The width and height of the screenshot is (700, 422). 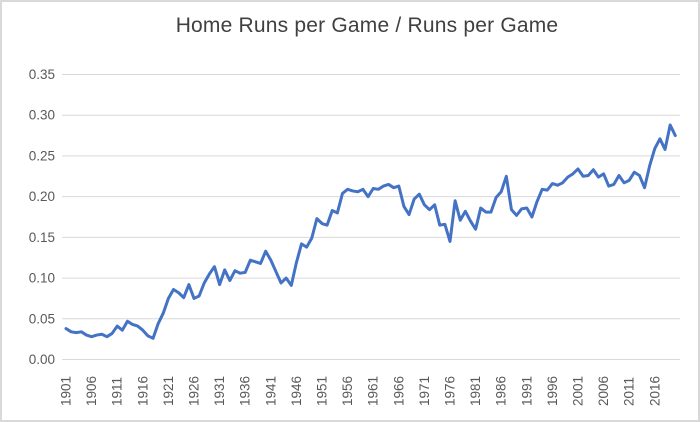 I want to click on x-tick-label: 2006, so click(x=603, y=391).